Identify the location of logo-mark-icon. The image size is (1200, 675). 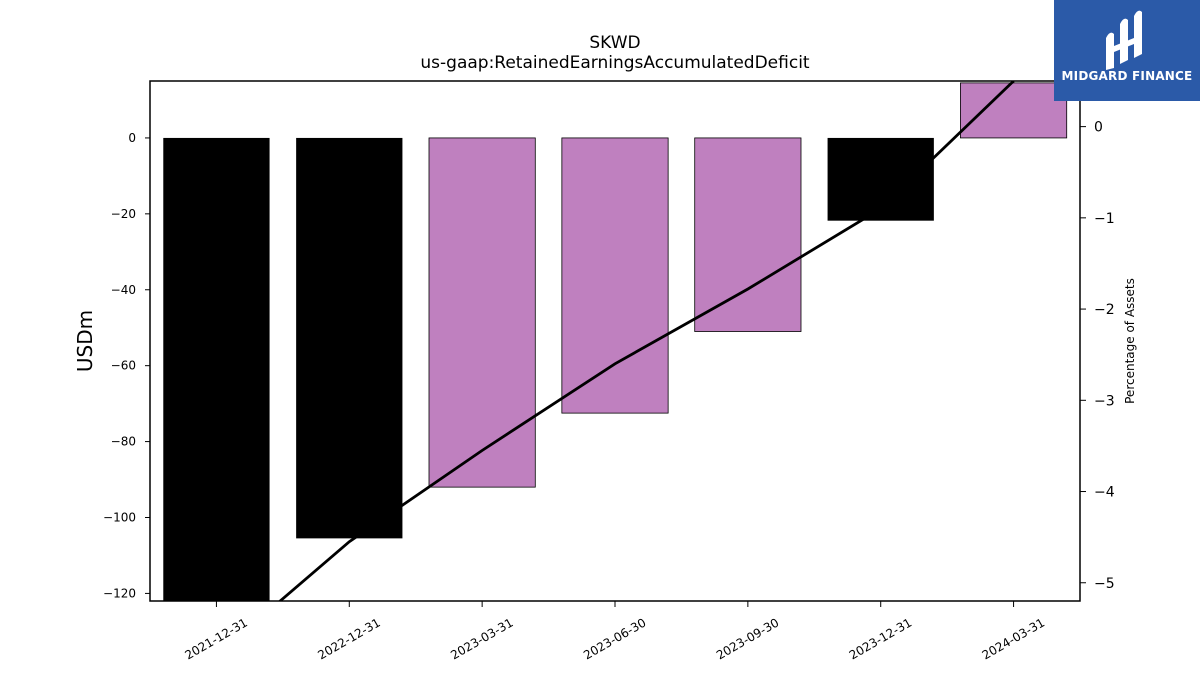
(1124, 40).